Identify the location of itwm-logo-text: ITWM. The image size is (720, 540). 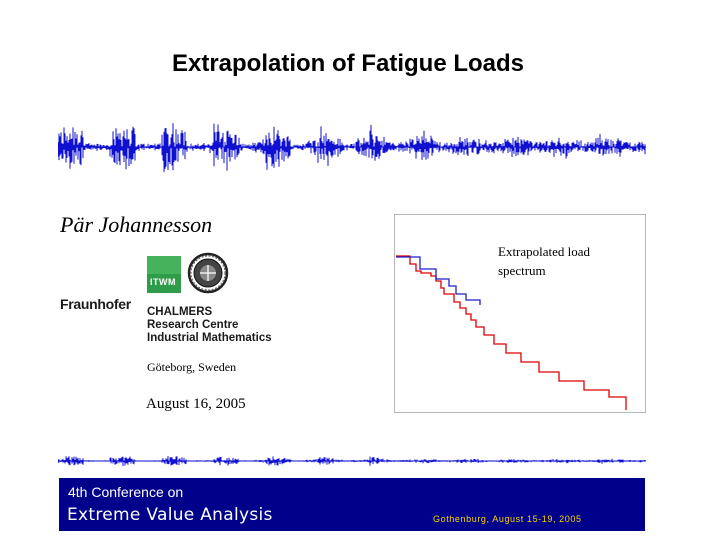
(163, 282).